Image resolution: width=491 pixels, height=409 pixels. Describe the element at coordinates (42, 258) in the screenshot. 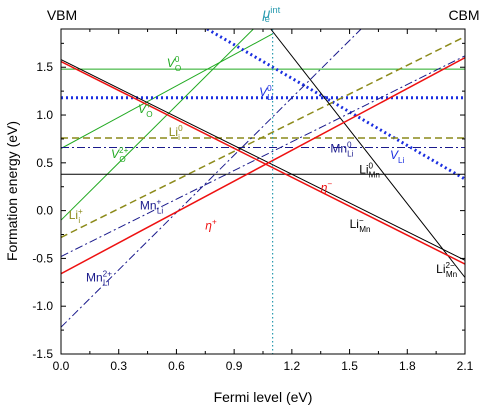

I see `y-tick-label: -0.5` at that location.